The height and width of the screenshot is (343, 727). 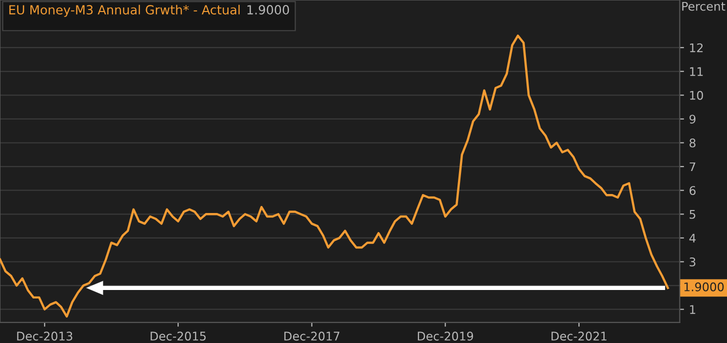 I want to click on x-tick-label: Dec-2015, so click(x=178, y=336).